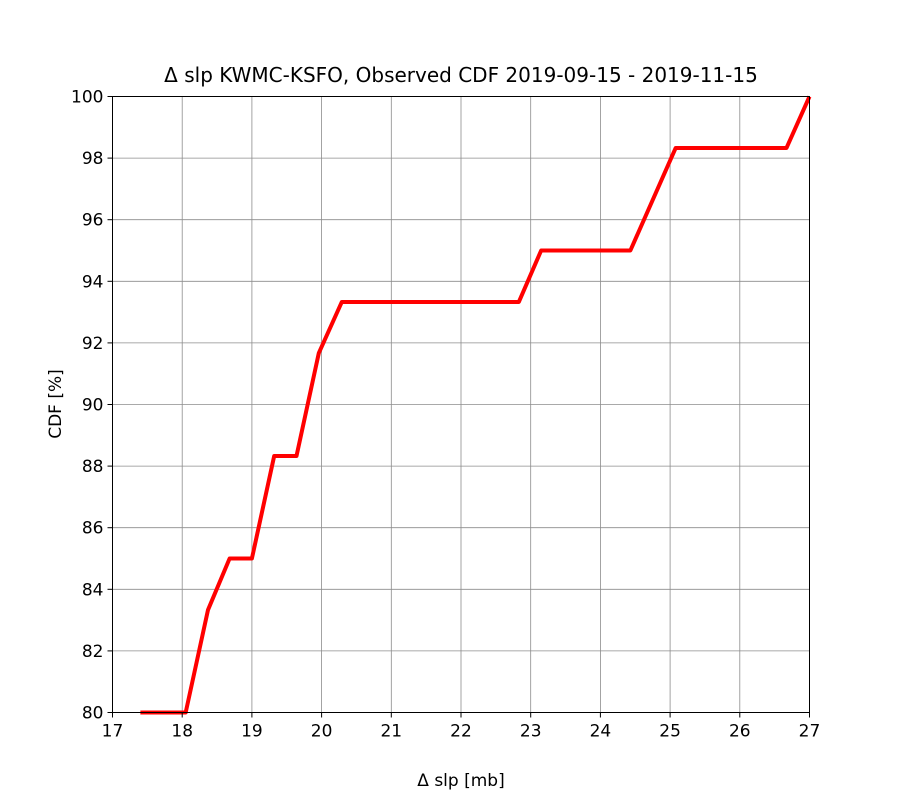 This screenshot has width=900, height=800. Describe the element at coordinates (56, 404) in the screenshot. I see `y-axis-label: CDF [%]` at that location.